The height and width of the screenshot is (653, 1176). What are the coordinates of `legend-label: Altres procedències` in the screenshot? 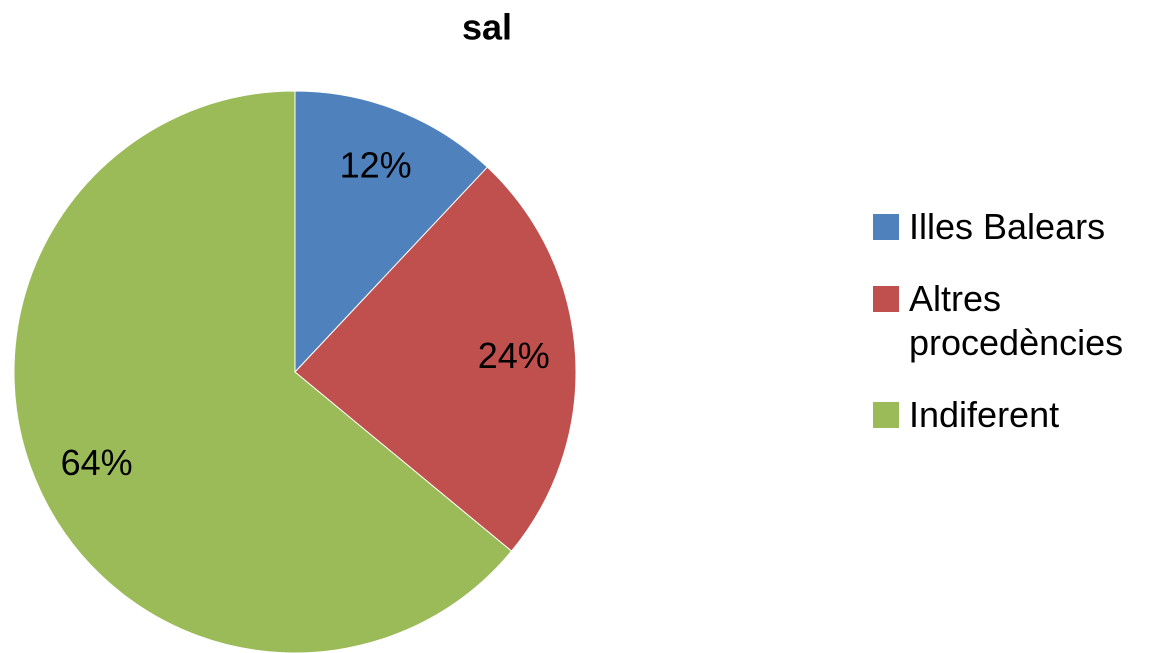 It's located at (1016, 320).